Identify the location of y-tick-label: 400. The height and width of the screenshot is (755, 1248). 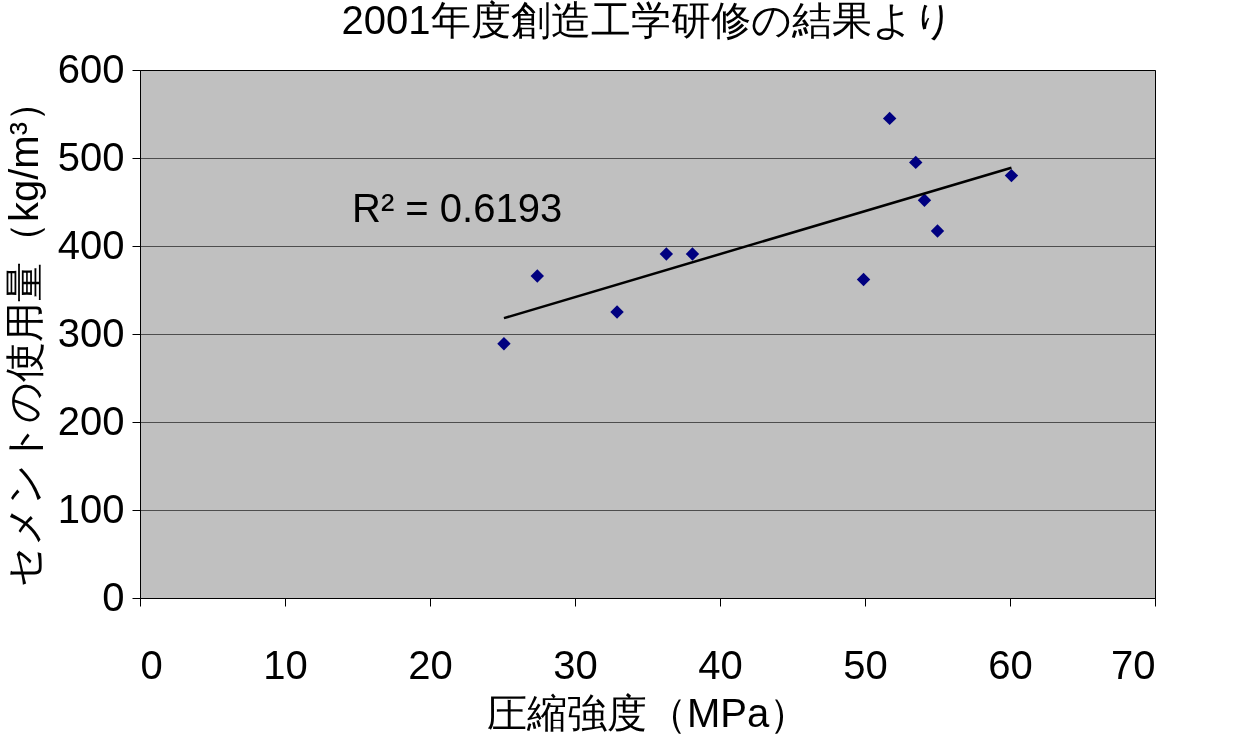
(91, 244).